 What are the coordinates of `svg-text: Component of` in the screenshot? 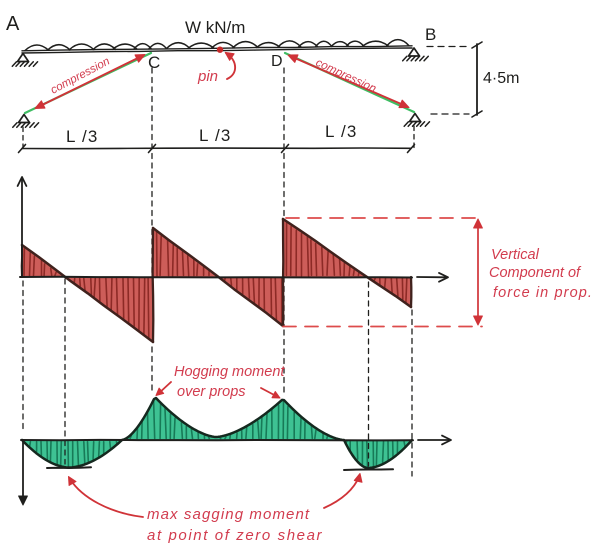 It's located at (535, 273).